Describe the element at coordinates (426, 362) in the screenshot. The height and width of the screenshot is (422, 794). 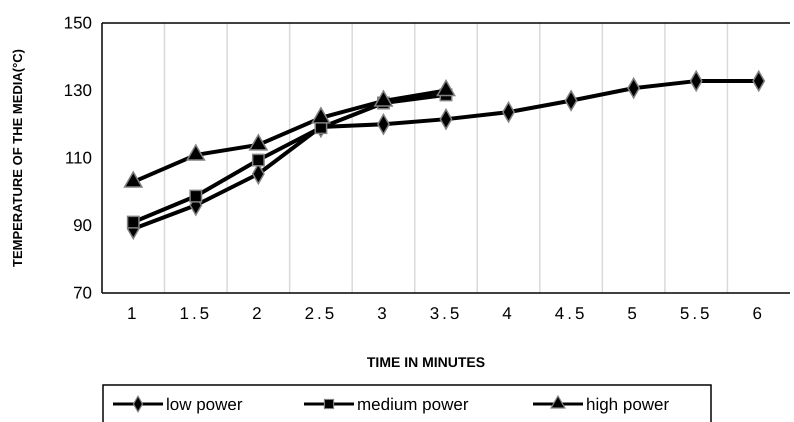
I see `x-axis-title: TIME IN MINUTES` at that location.